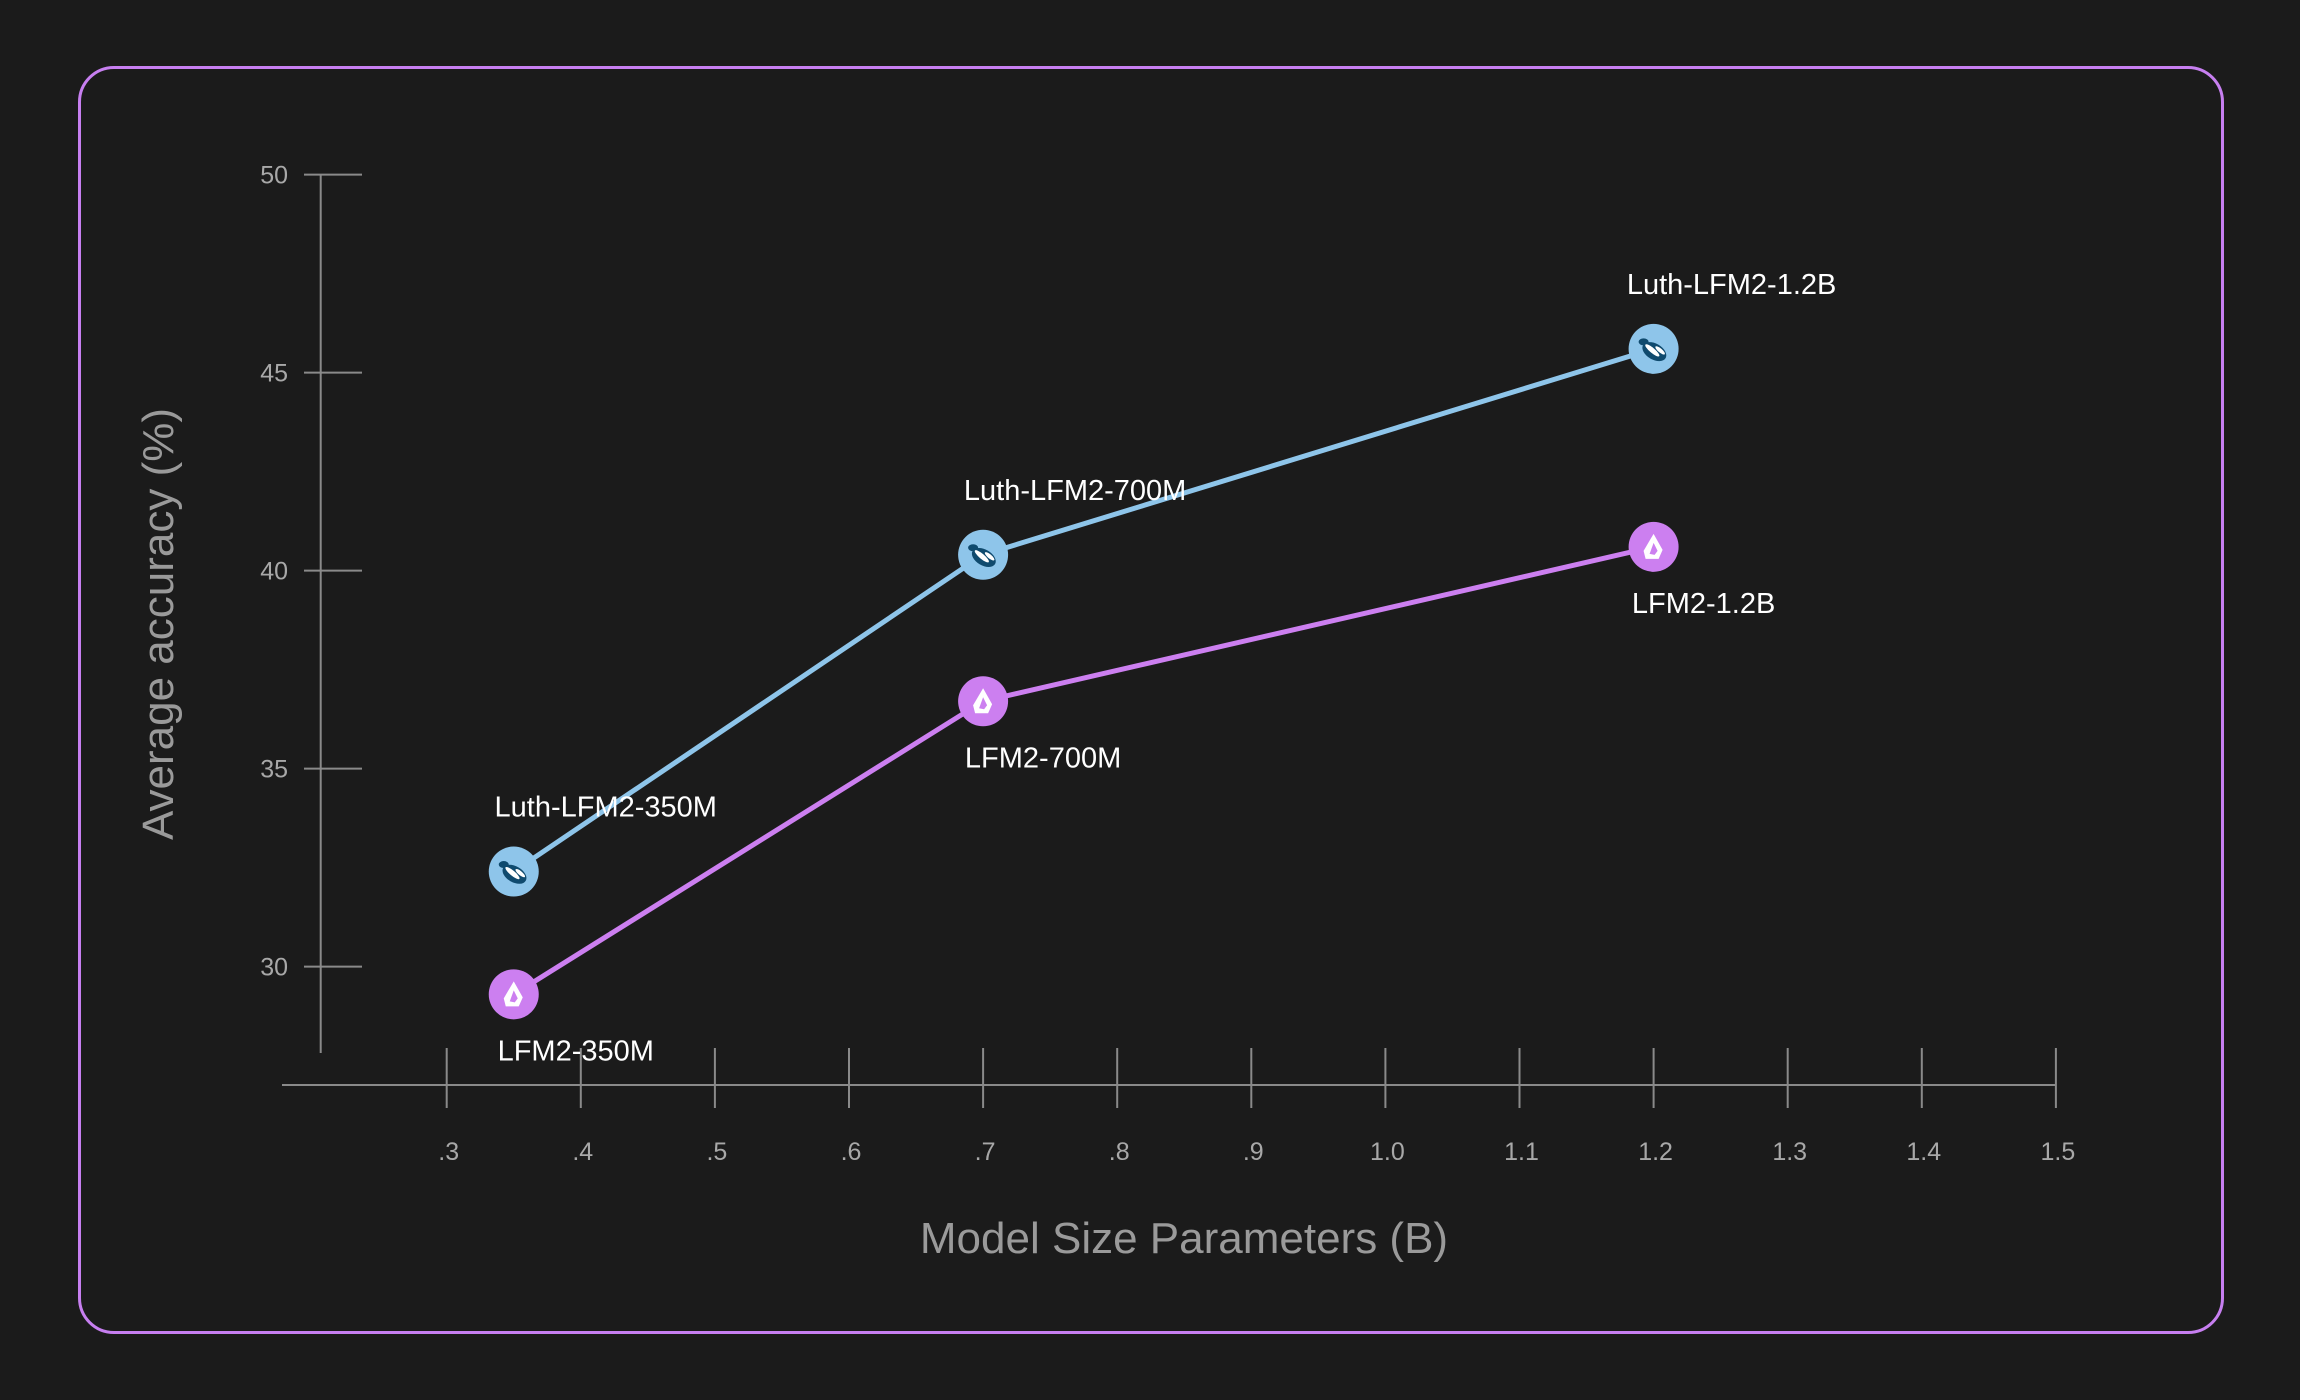  Describe the element at coordinates (1075, 491) in the screenshot. I see `point-label: Luth-LFM2-700M` at that location.